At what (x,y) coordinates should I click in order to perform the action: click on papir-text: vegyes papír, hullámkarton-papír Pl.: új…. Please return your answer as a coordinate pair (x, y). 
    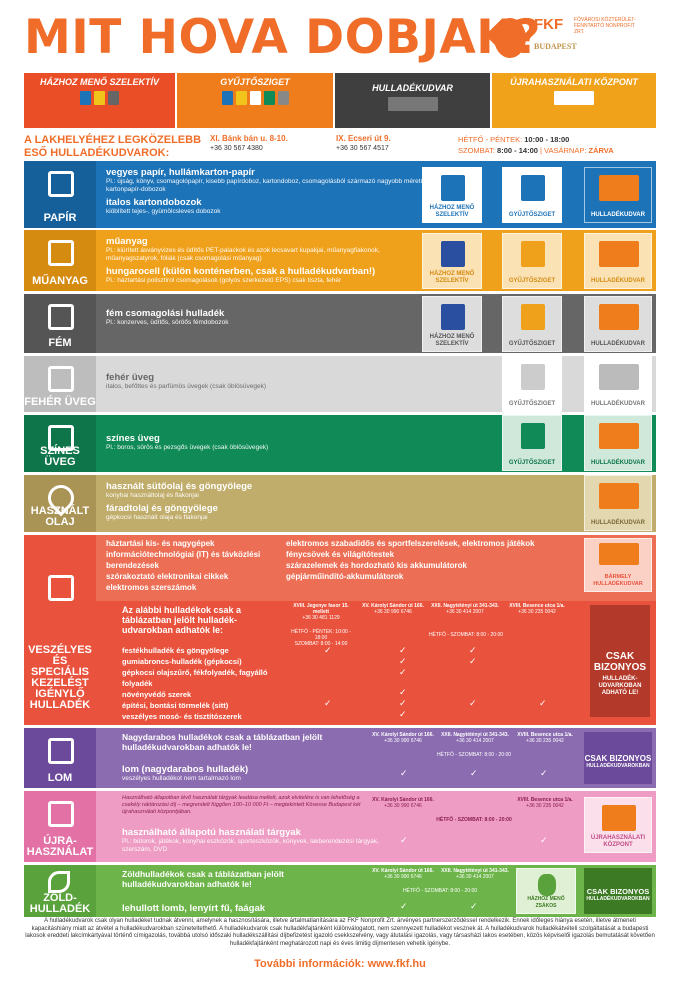
    Looking at the image, I should click on (266, 193).